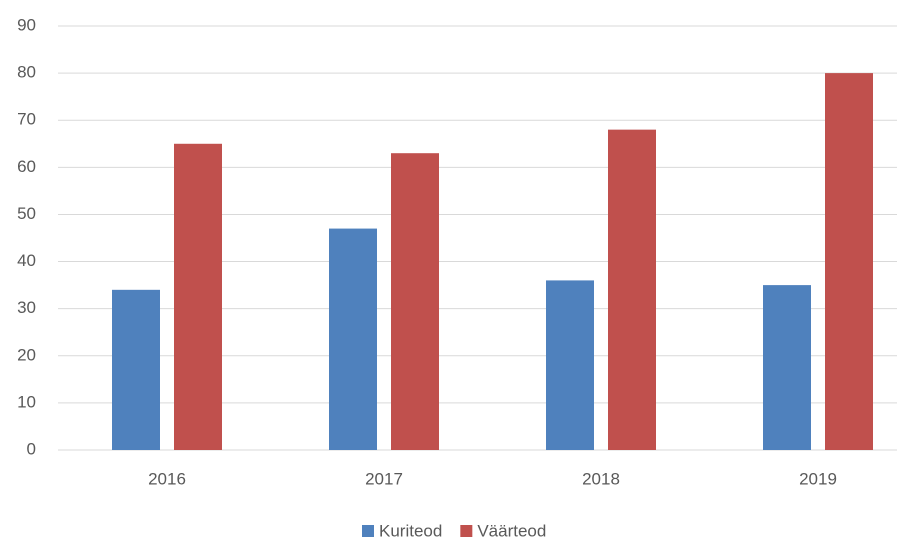 This screenshot has height=545, width=915. I want to click on y-tick-label: 30, so click(26, 307).